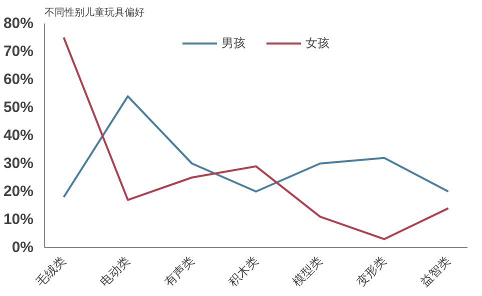 The image size is (482, 296). Describe the element at coordinates (18, 219) in the screenshot. I see `y-tick-label: 10%` at that location.